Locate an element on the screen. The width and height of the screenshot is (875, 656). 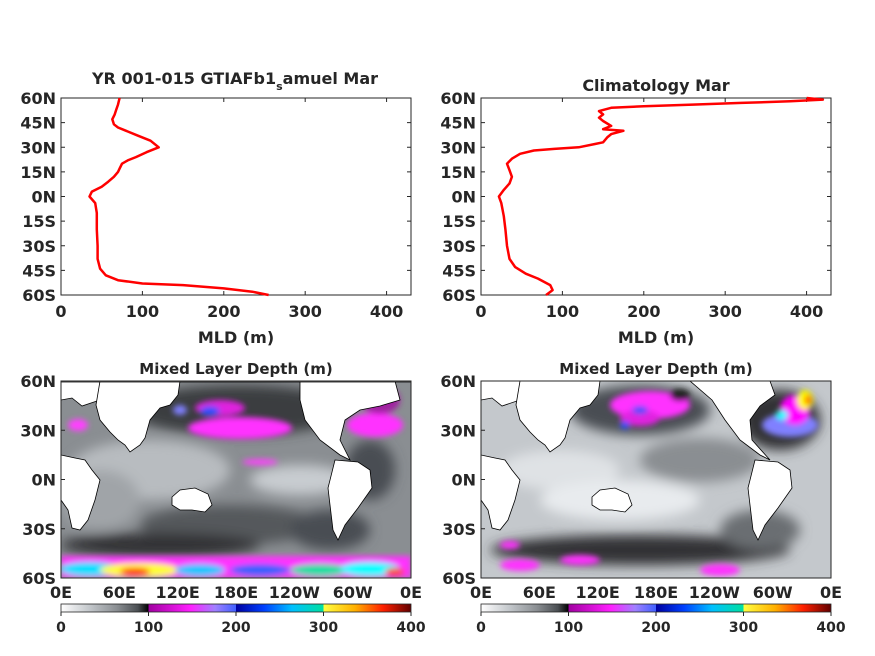
title-model-tail: amuel Mar is located at coordinates (330, 78).